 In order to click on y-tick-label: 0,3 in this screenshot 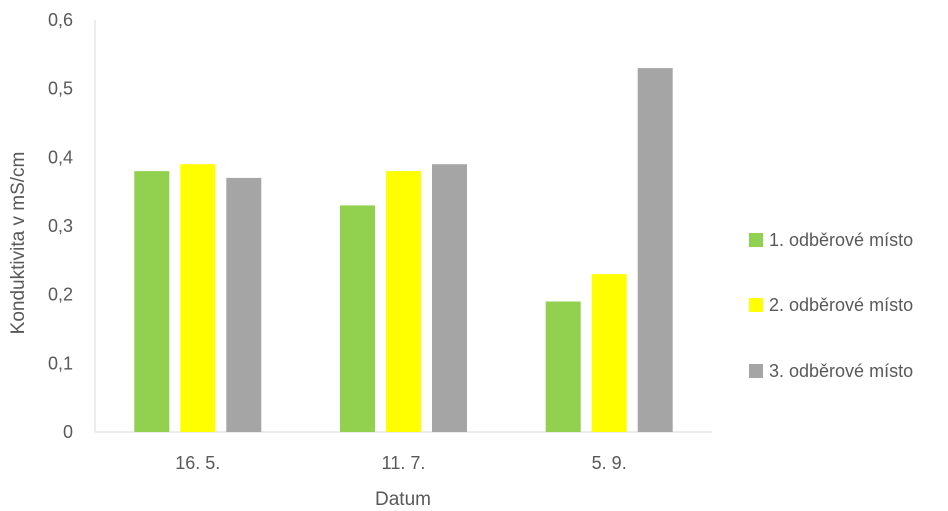, I will do `click(60, 226)`.